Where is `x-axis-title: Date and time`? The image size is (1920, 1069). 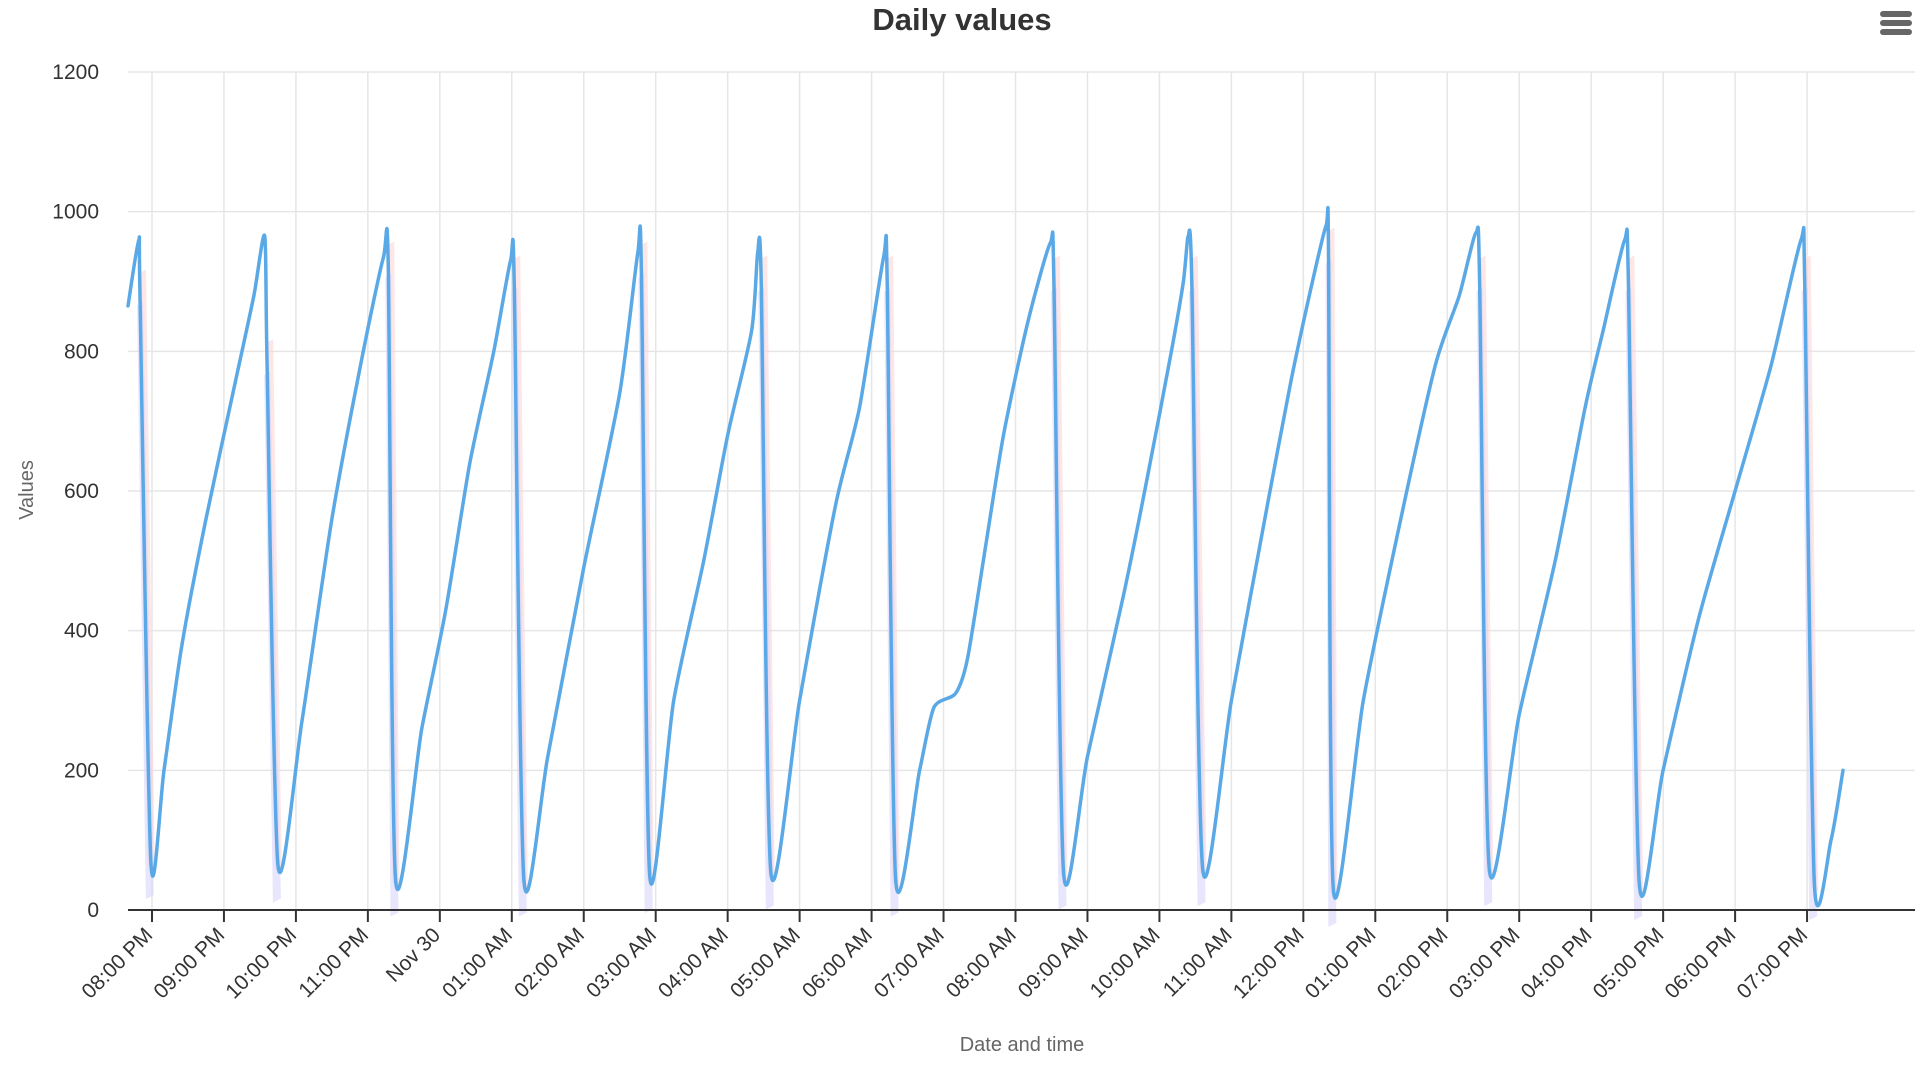 x-axis-title: Date and time is located at coordinates (1022, 1045).